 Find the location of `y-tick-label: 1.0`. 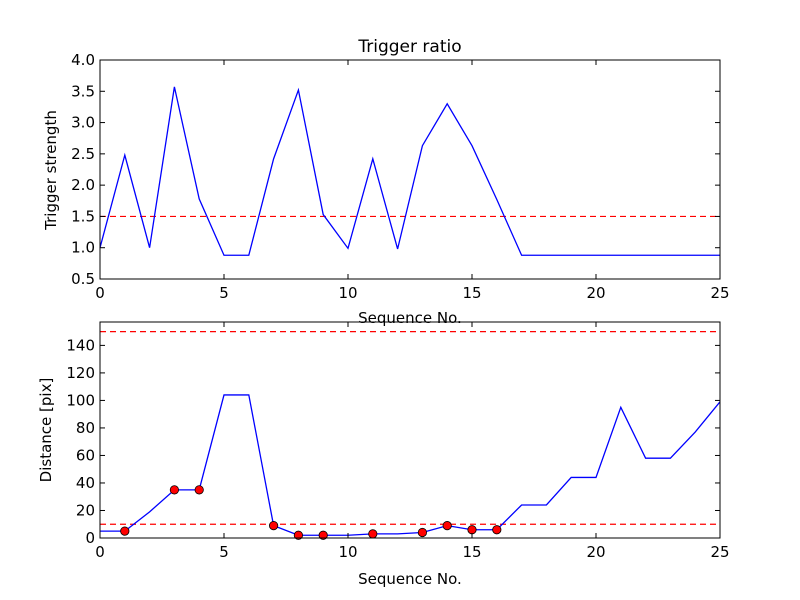

y-tick-label: 1.0 is located at coordinates (83, 248).